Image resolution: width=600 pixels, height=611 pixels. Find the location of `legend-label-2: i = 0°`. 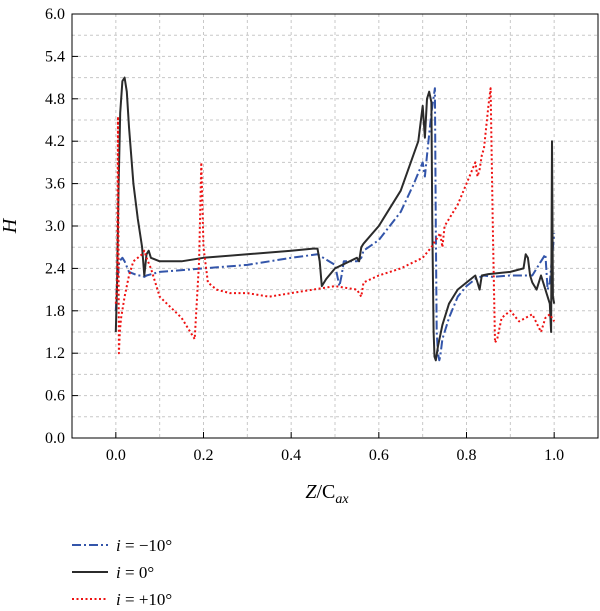

legend-label-2: i = 0° is located at coordinates (135, 572).